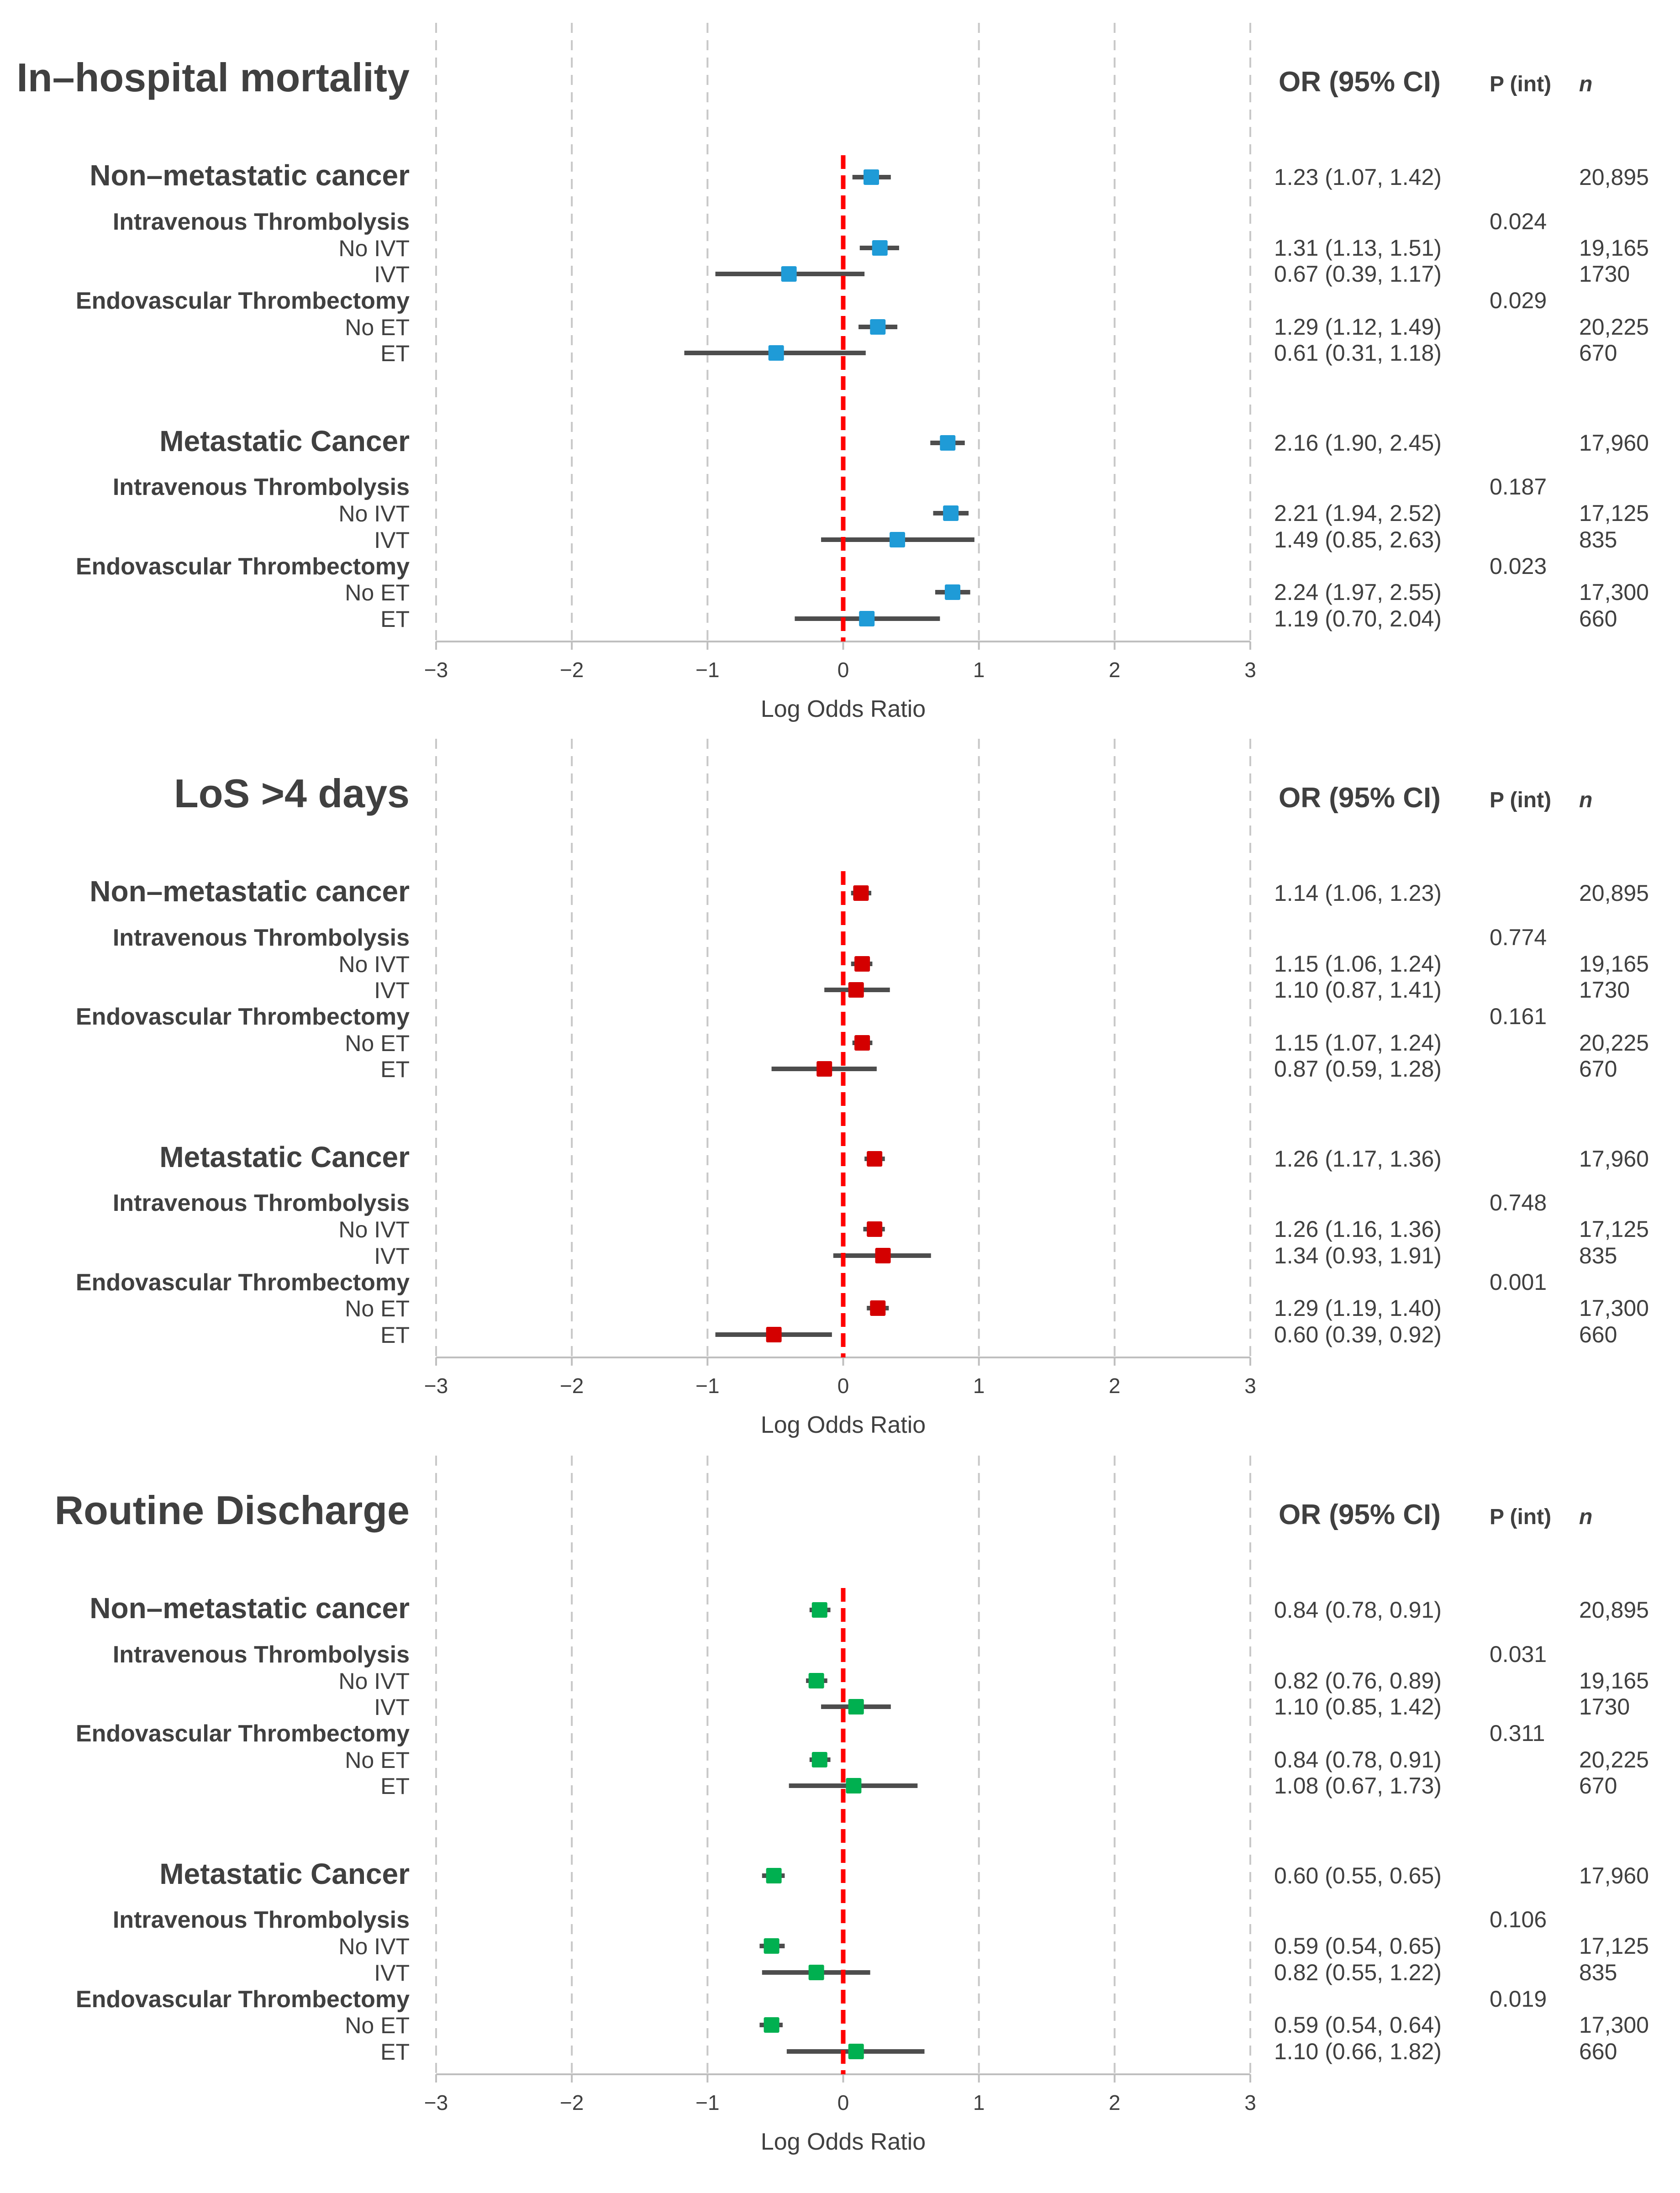 The image size is (1680, 2193). I want to click on x-tick-label: 3, so click(1250, 670).